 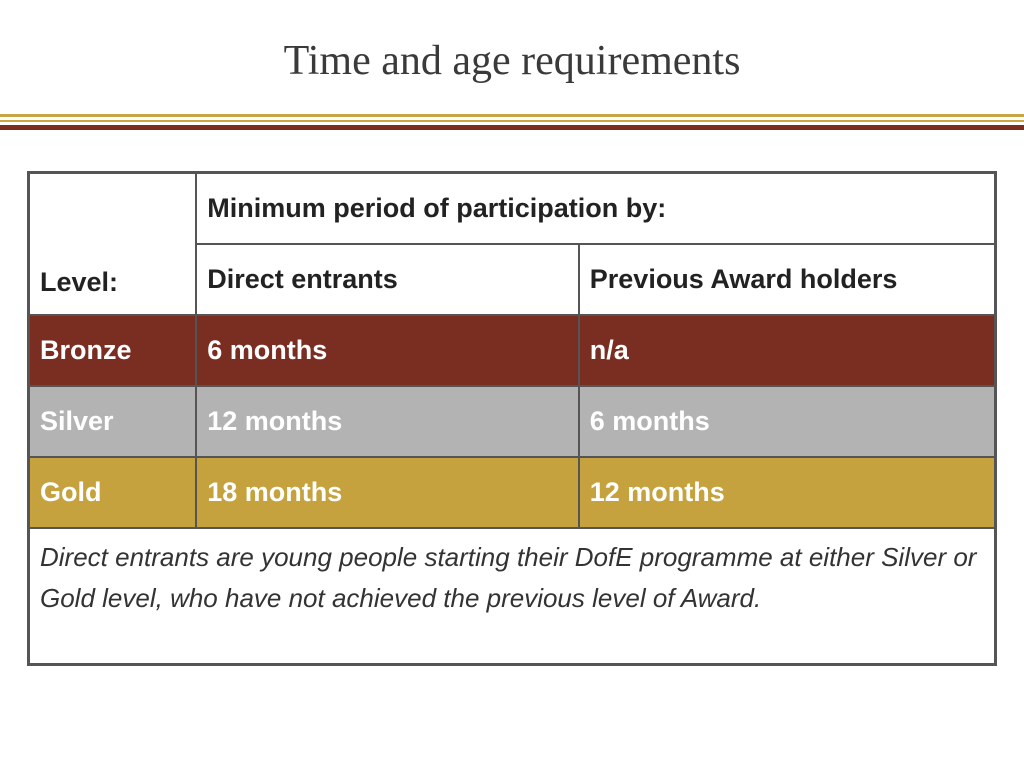 I want to click on direct-entrants-header: Direct entrants, so click(x=387, y=279).